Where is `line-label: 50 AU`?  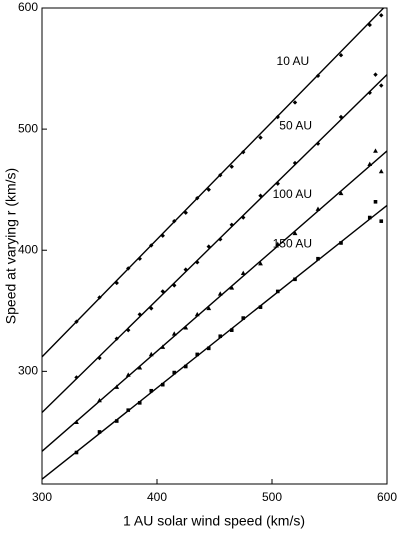
line-label: 50 AU is located at coordinates (295, 125).